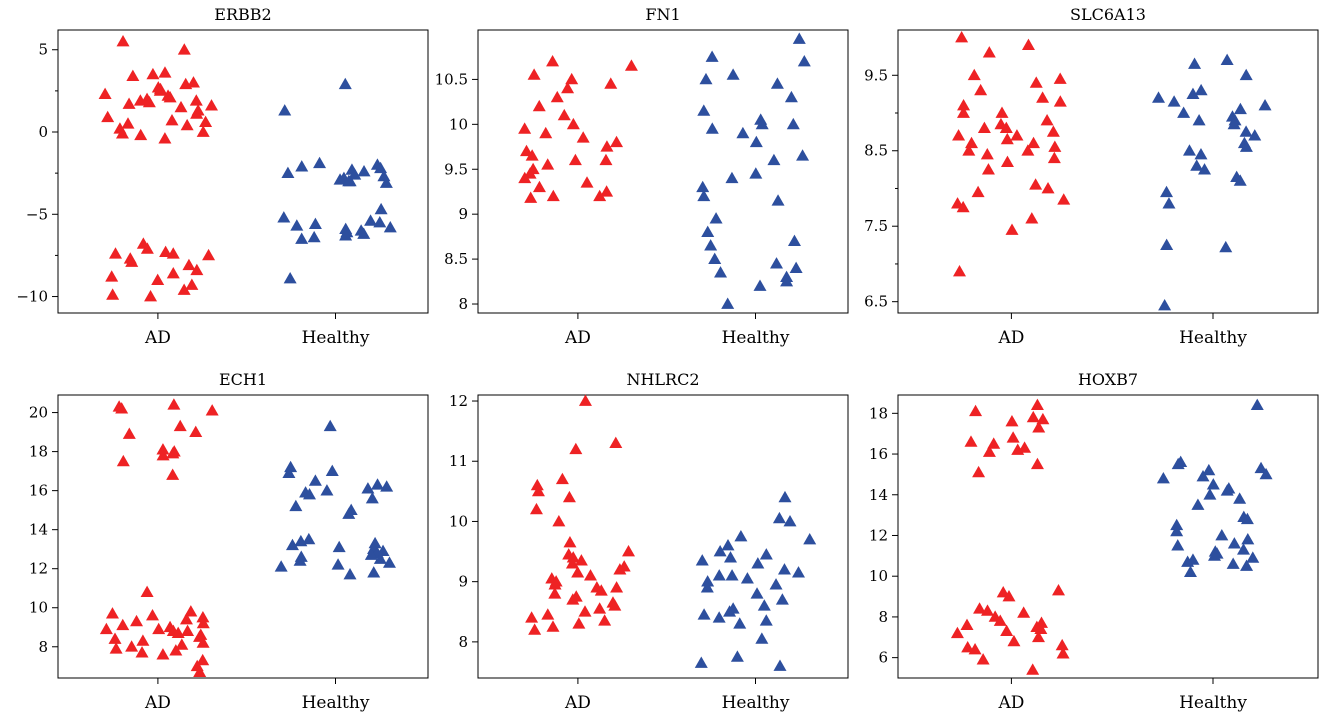  What do you see at coordinates (663, 171) in the screenshot?
I see `plot-frame` at bounding box center [663, 171].